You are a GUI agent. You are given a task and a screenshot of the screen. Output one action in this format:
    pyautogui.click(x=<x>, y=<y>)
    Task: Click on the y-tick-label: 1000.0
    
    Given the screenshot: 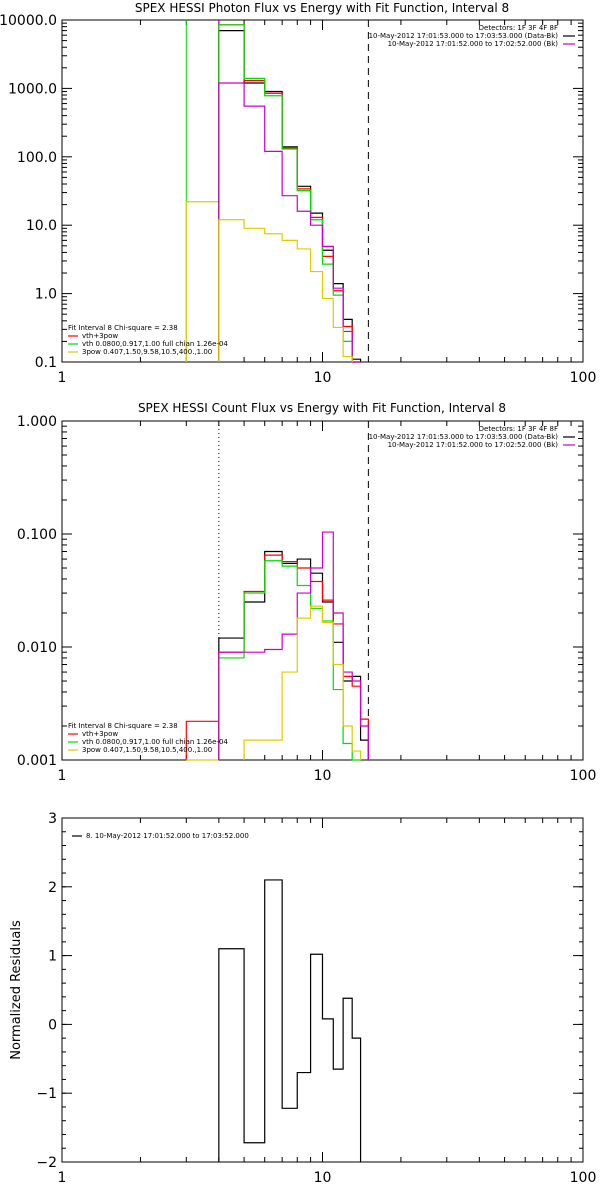 What is the action you would take?
    pyautogui.click(x=32, y=89)
    